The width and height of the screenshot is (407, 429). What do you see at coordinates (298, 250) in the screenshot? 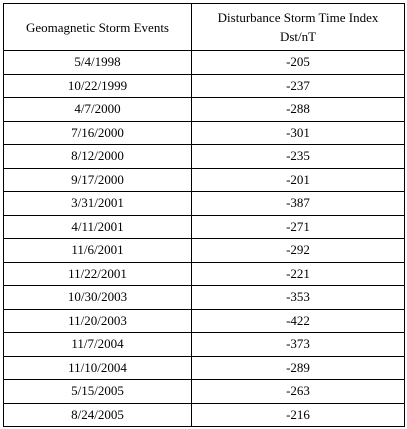
I see `dst-value: -292` at bounding box center [298, 250].